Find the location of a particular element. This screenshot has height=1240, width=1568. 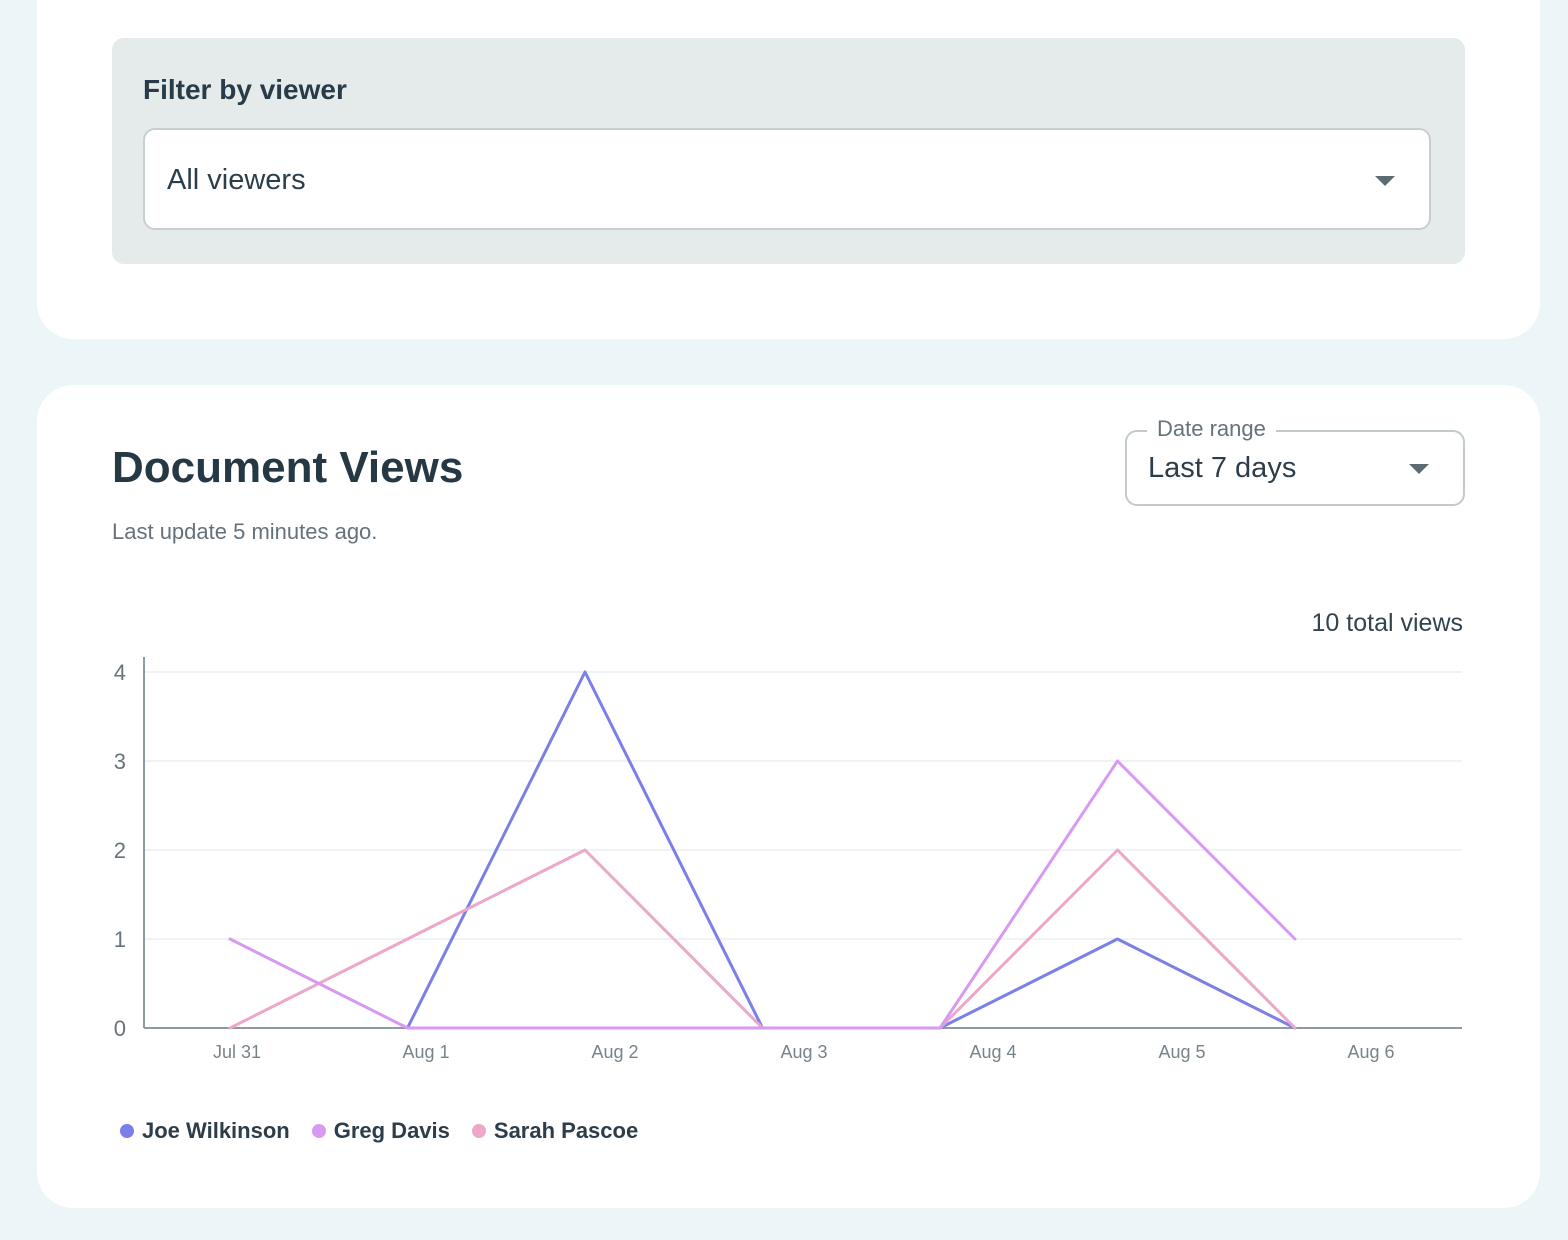

date-range-value: Last 7 days is located at coordinates (1222, 468).